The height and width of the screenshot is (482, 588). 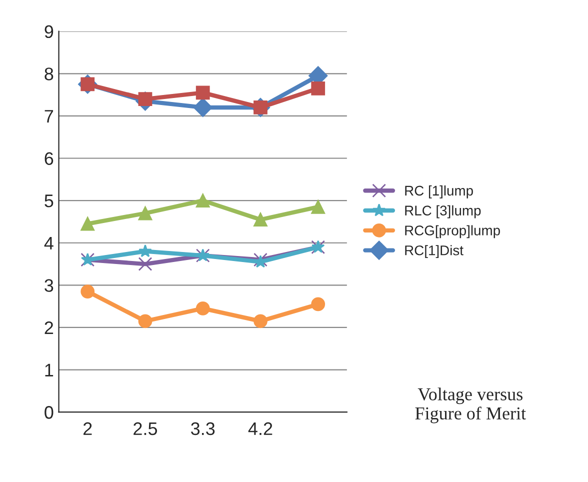 What do you see at coordinates (49, 412) in the screenshot?
I see `y-tick-label: 0` at bounding box center [49, 412].